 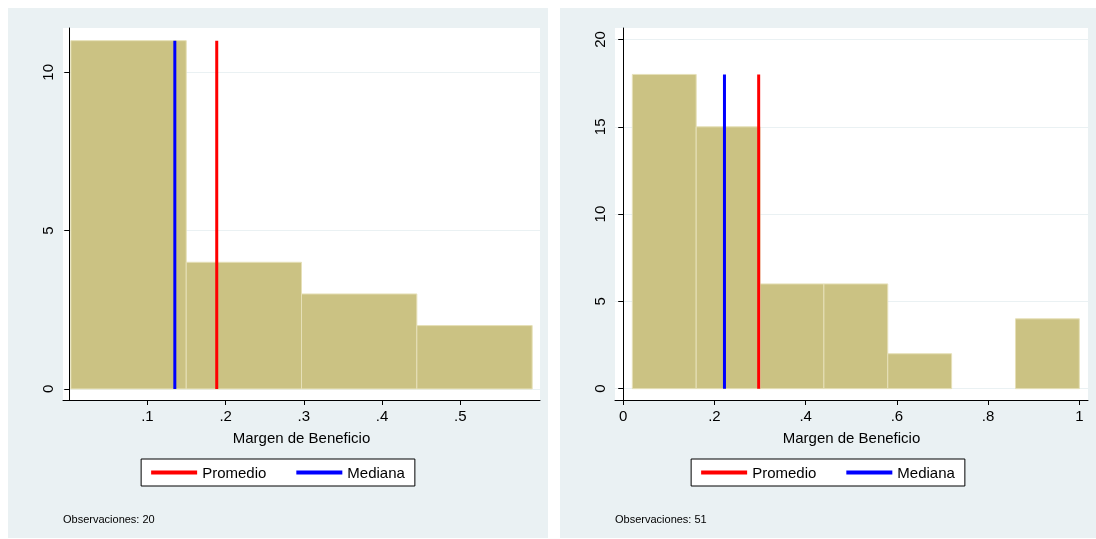 What do you see at coordinates (460, 415) in the screenshot?
I see `x-tick-label: .5` at bounding box center [460, 415].